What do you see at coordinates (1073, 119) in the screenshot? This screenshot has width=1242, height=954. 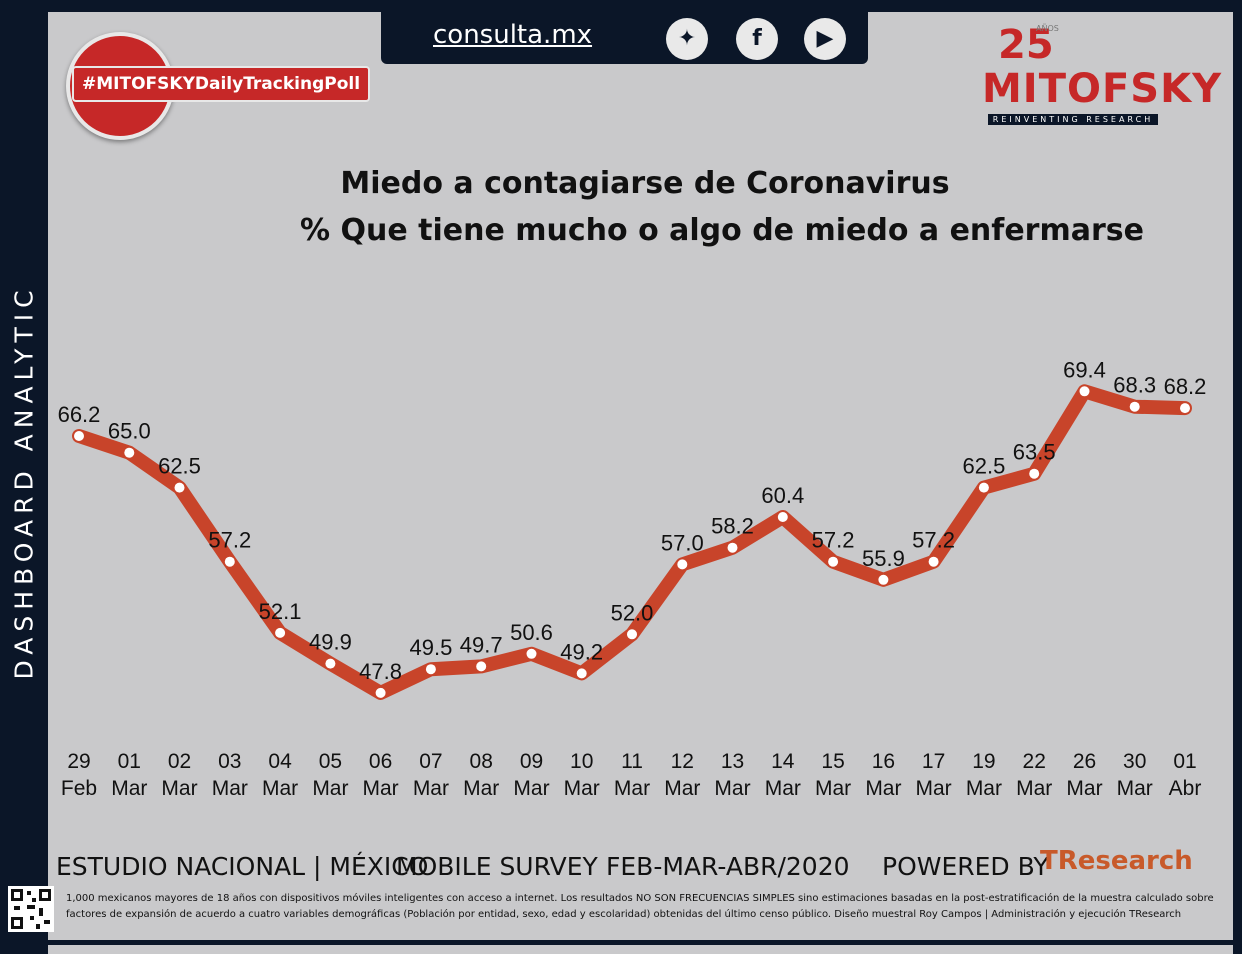 I see `logo-tagline: REINVENTING RESEARCH` at bounding box center [1073, 119].